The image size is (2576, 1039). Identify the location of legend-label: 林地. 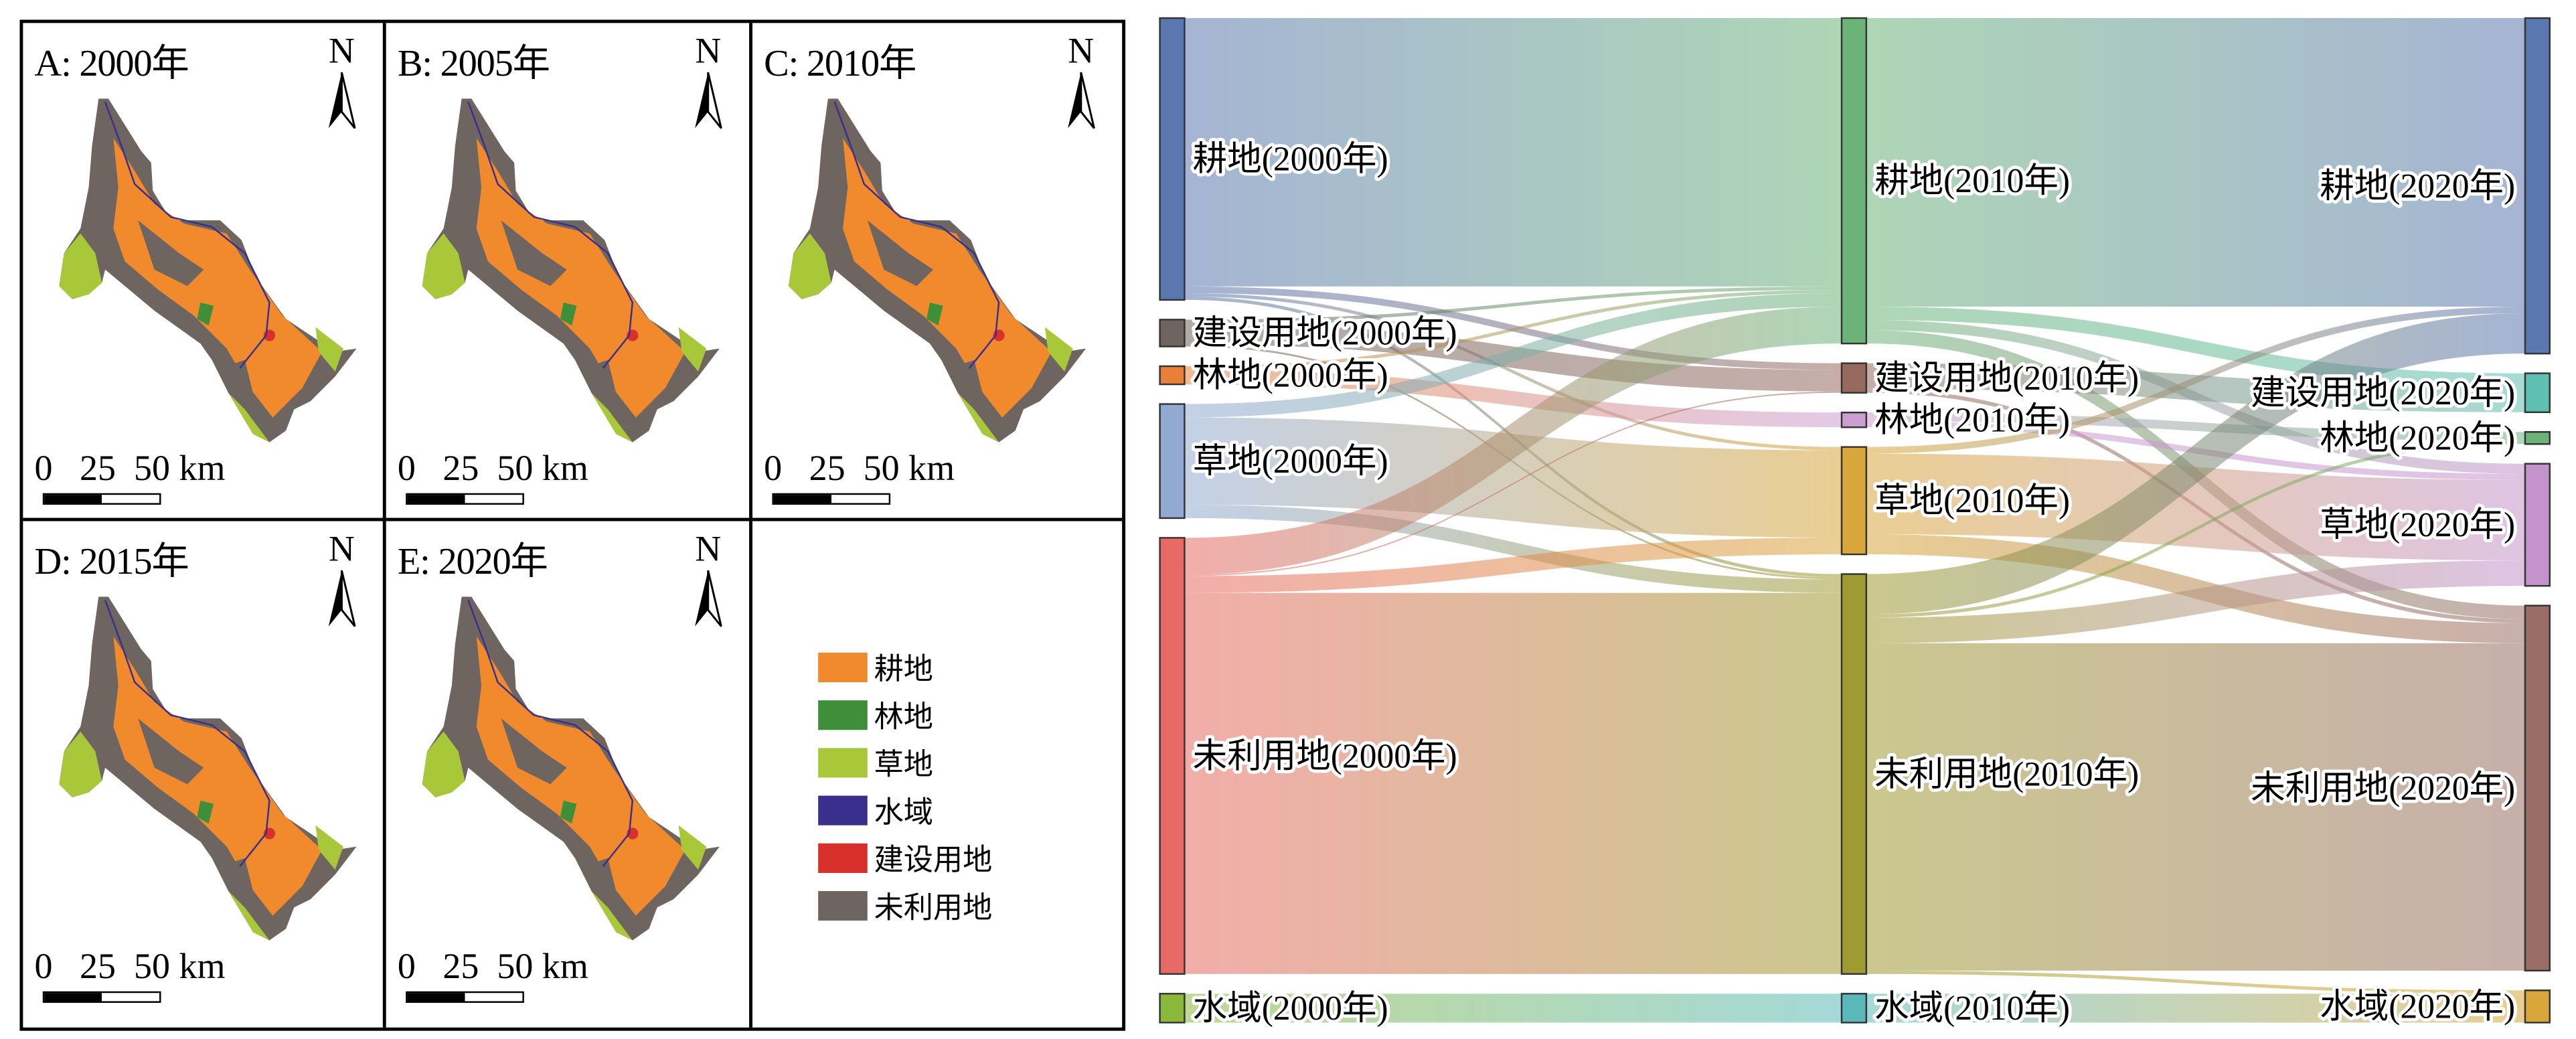
(904, 716).